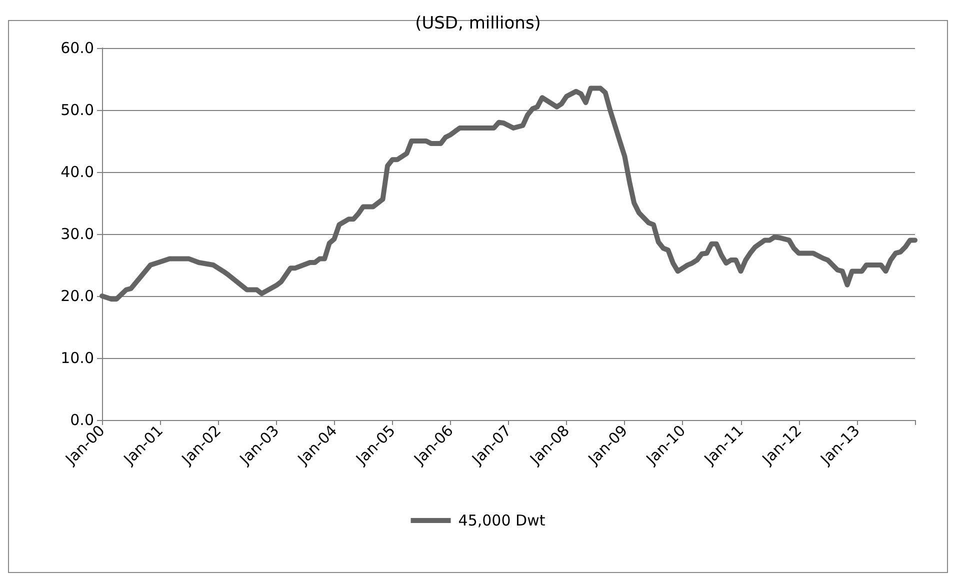 Image resolution: width=956 pixels, height=581 pixels. What do you see at coordinates (82, 420) in the screenshot?
I see `y-tick-label: 0.0` at bounding box center [82, 420].